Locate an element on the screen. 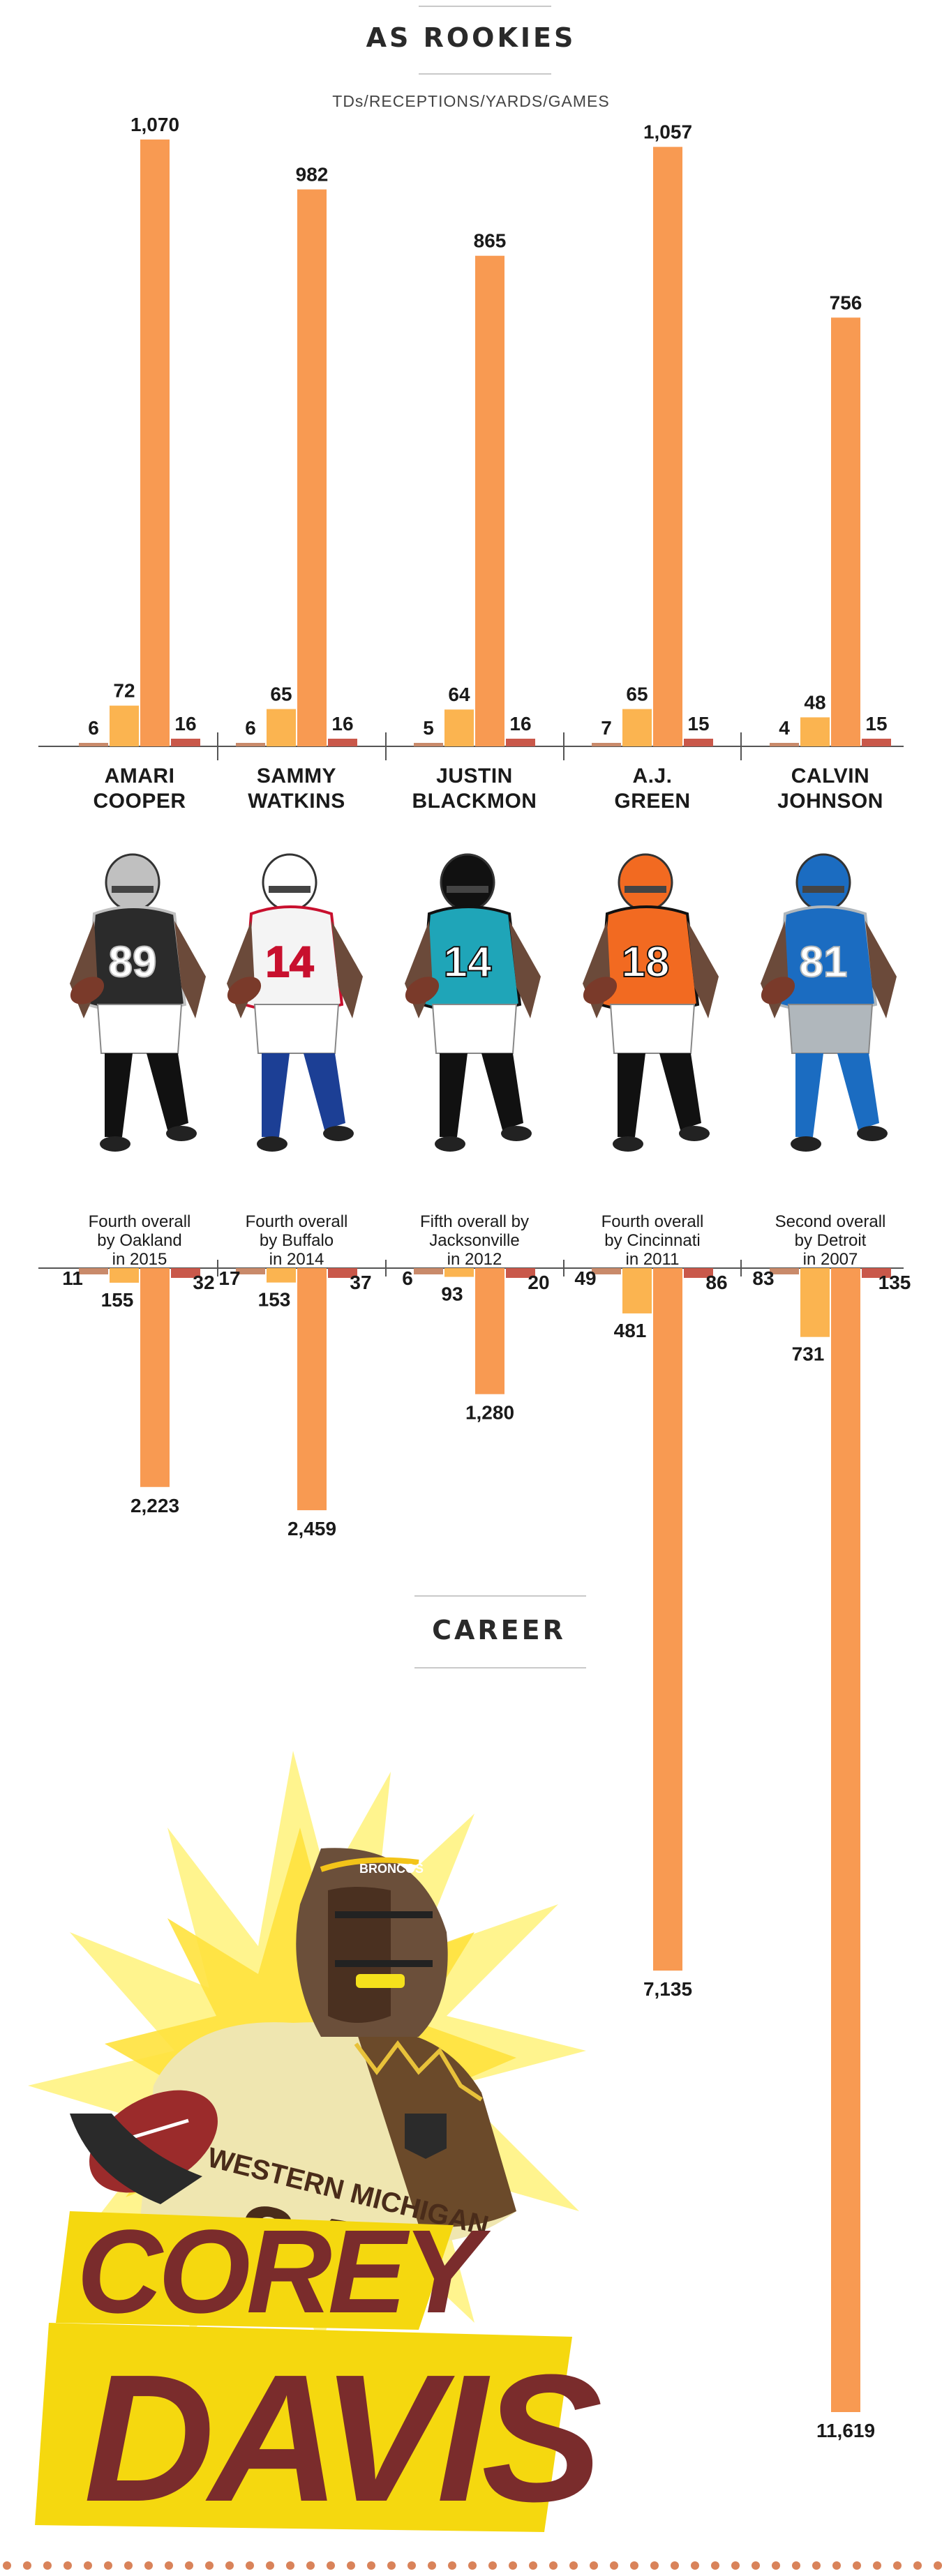 The image size is (942, 2576). football is located at coordinates (144, 2147).